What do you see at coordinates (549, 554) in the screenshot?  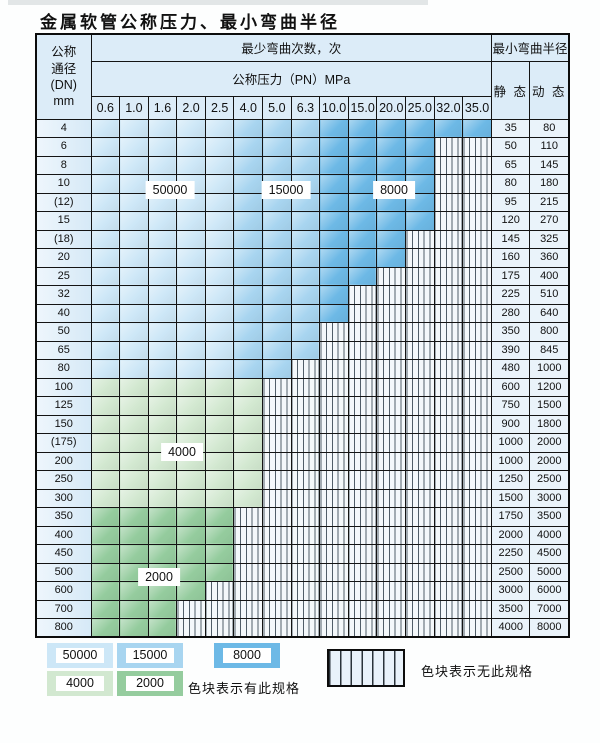 I see `dynamic-radius-cell: 4500` at bounding box center [549, 554].